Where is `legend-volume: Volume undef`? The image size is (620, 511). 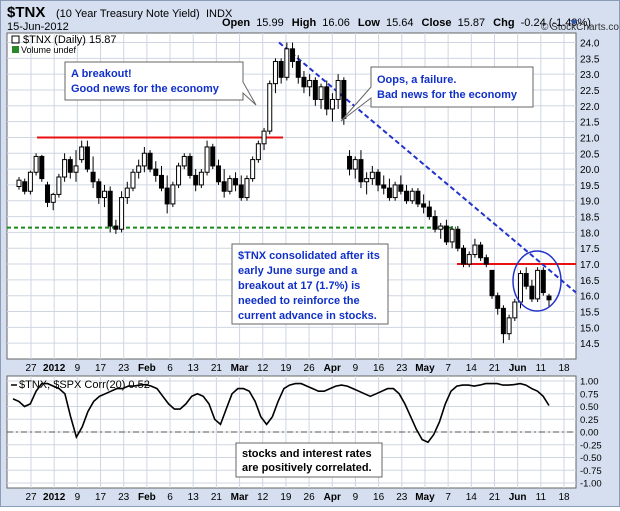
legend-volume: Volume undef is located at coordinates (49, 50).